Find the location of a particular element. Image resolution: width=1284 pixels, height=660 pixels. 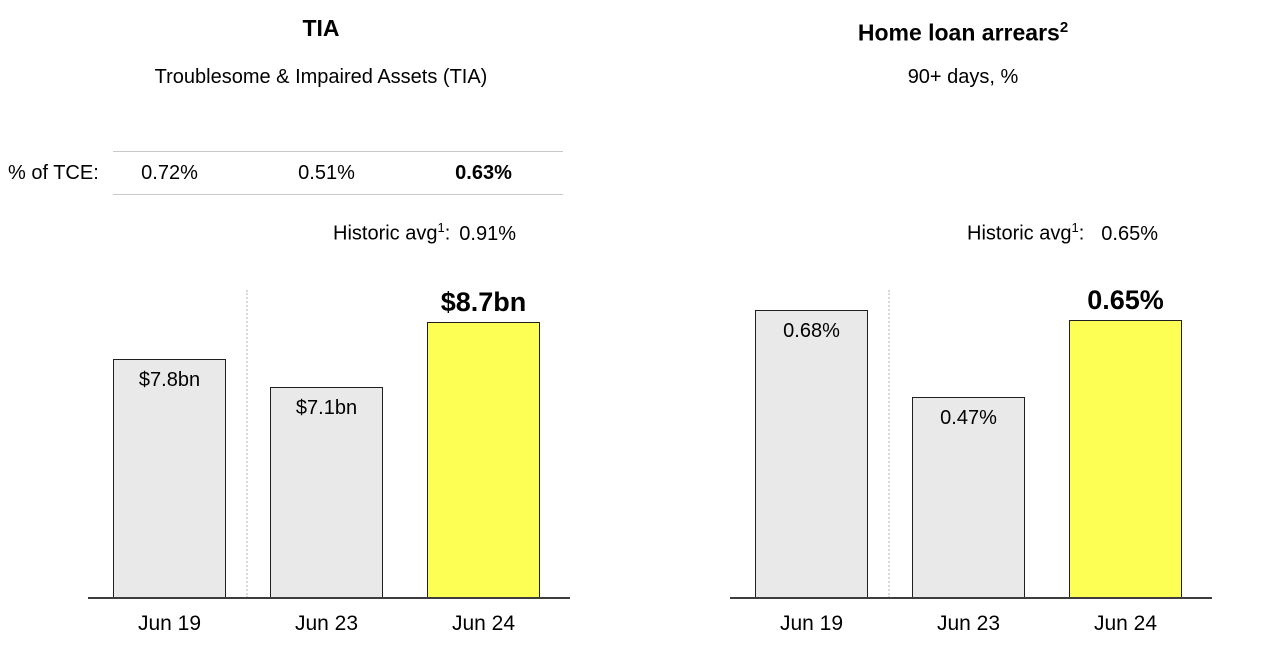

tia-bar-jun23-value-label: $7.1bn is located at coordinates (326, 408).